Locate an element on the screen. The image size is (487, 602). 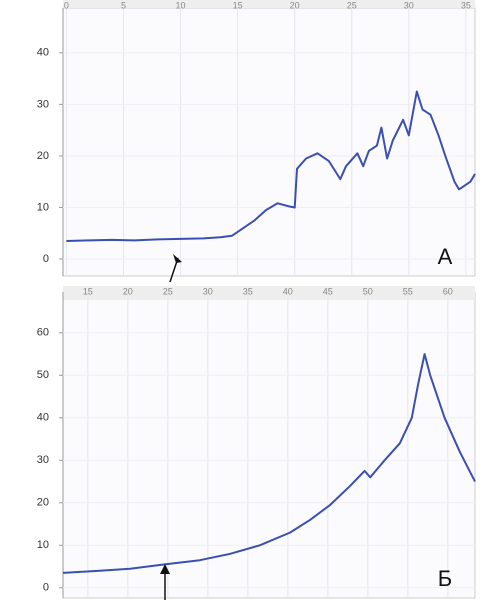
x-tick-label: 0 is located at coordinates (66, 5).